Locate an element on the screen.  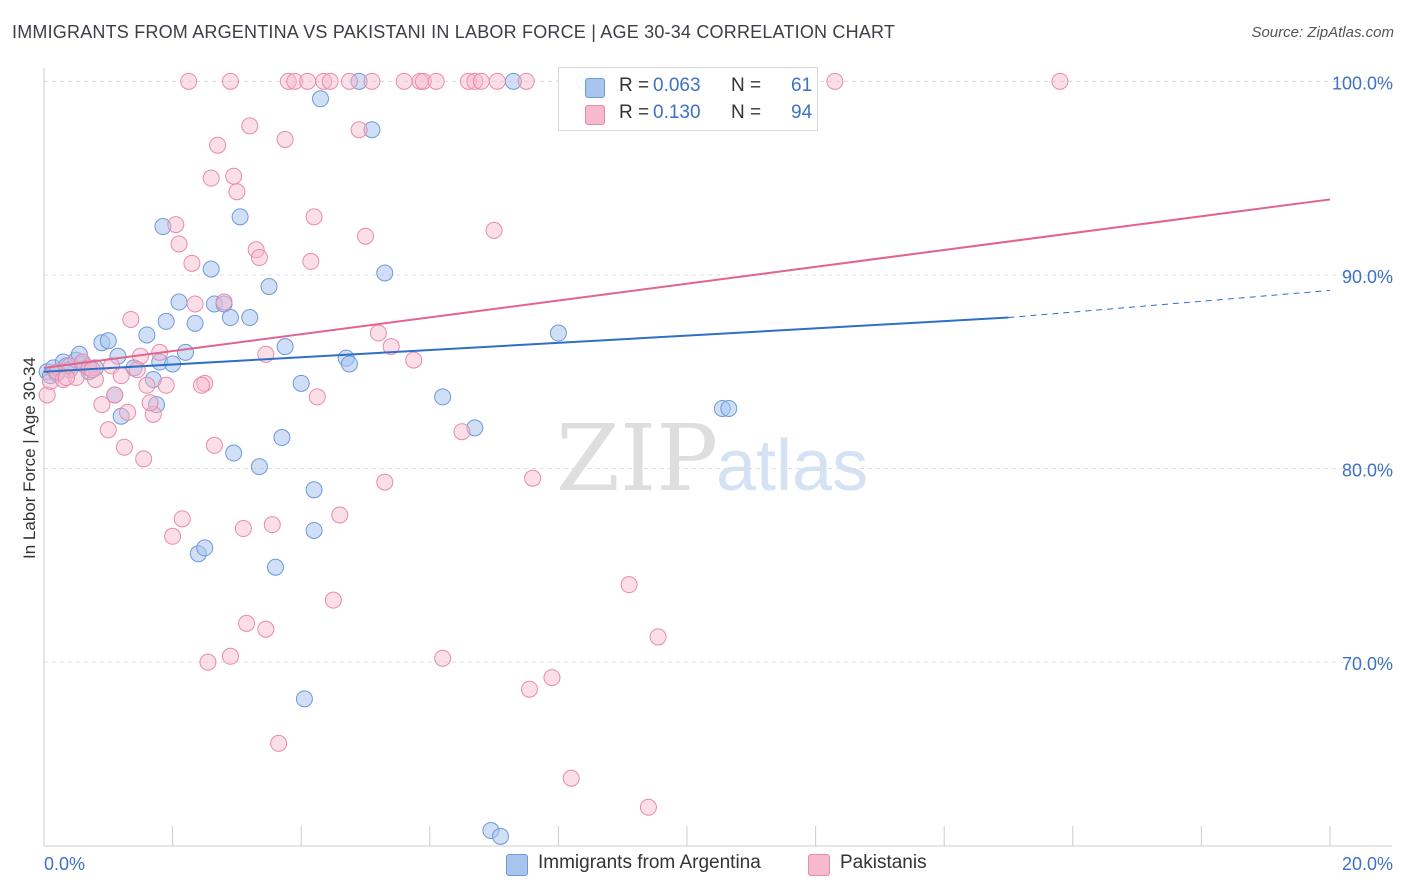
trend-line-argentina-dashed is located at coordinates (1169, 304).